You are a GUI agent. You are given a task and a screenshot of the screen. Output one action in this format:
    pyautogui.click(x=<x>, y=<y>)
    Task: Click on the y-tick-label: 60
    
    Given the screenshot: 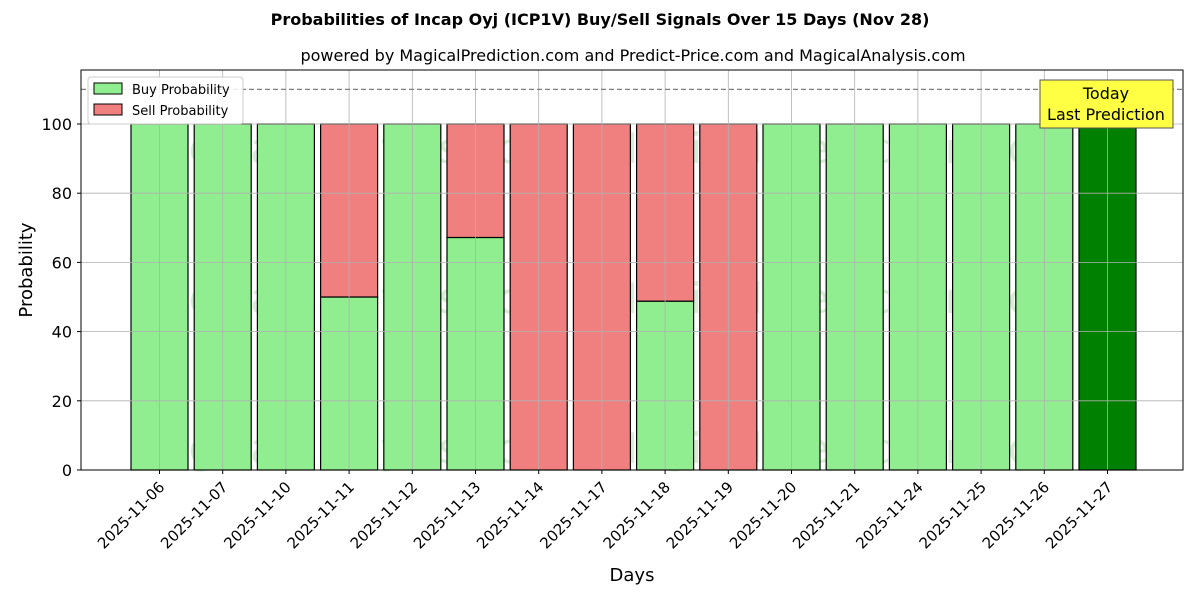 What is the action you would take?
    pyautogui.click(x=62, y=262)
    